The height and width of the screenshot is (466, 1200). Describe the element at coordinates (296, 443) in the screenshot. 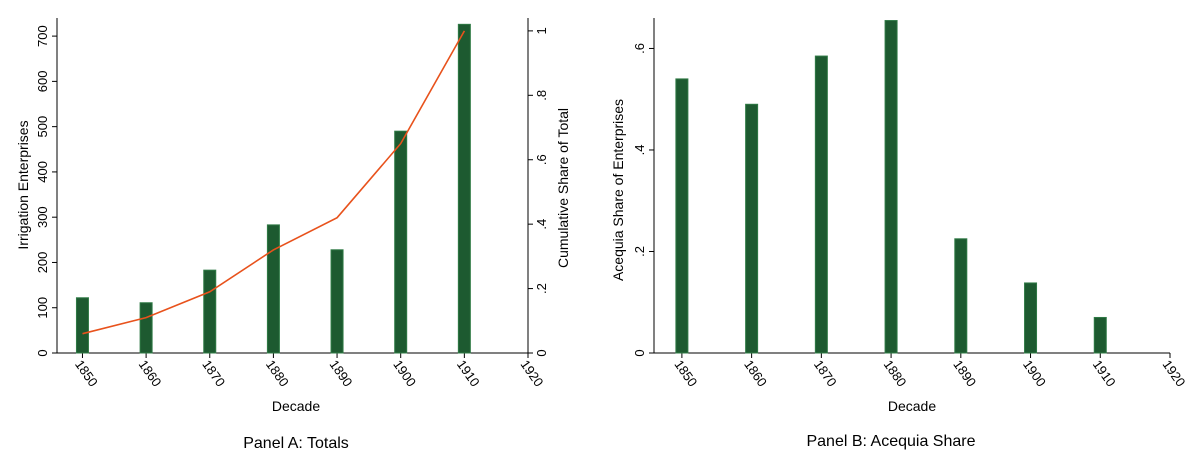

I see `panel-a-title: Panel A: Totals` at that location.